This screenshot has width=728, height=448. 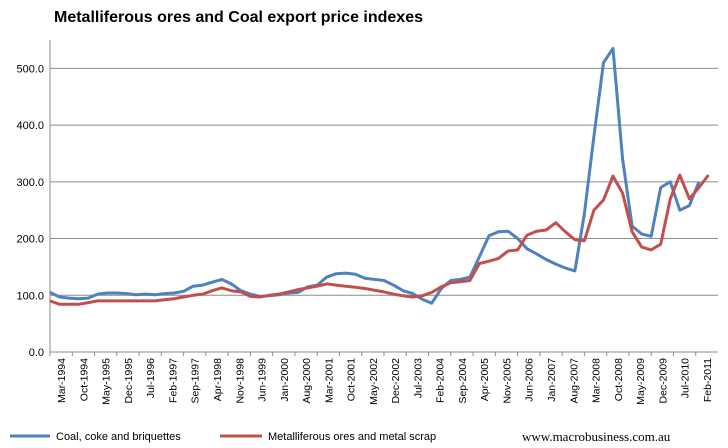 What do you see at coordinates (240, 381) in the screenshot?
I see `x-tick-label: Nov-1998` at bounding box center [240, 381].